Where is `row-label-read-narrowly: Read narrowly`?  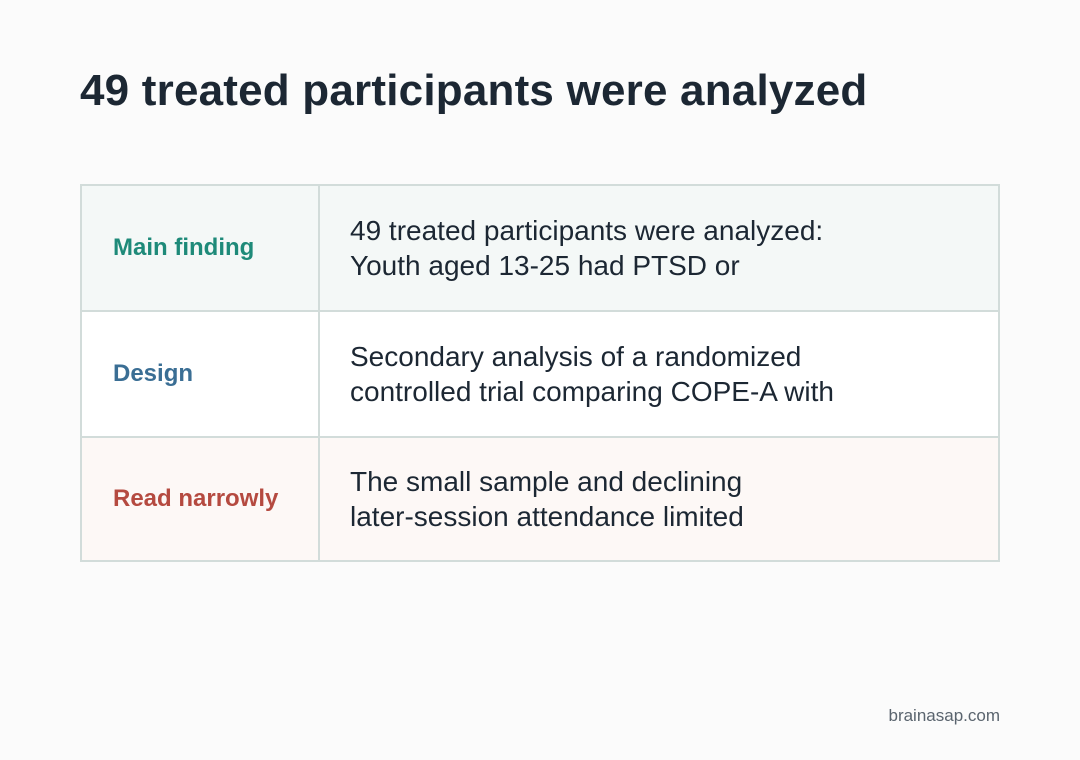 row-label-read-narrowly: Read narrowly is located at coordinates (201, 499).